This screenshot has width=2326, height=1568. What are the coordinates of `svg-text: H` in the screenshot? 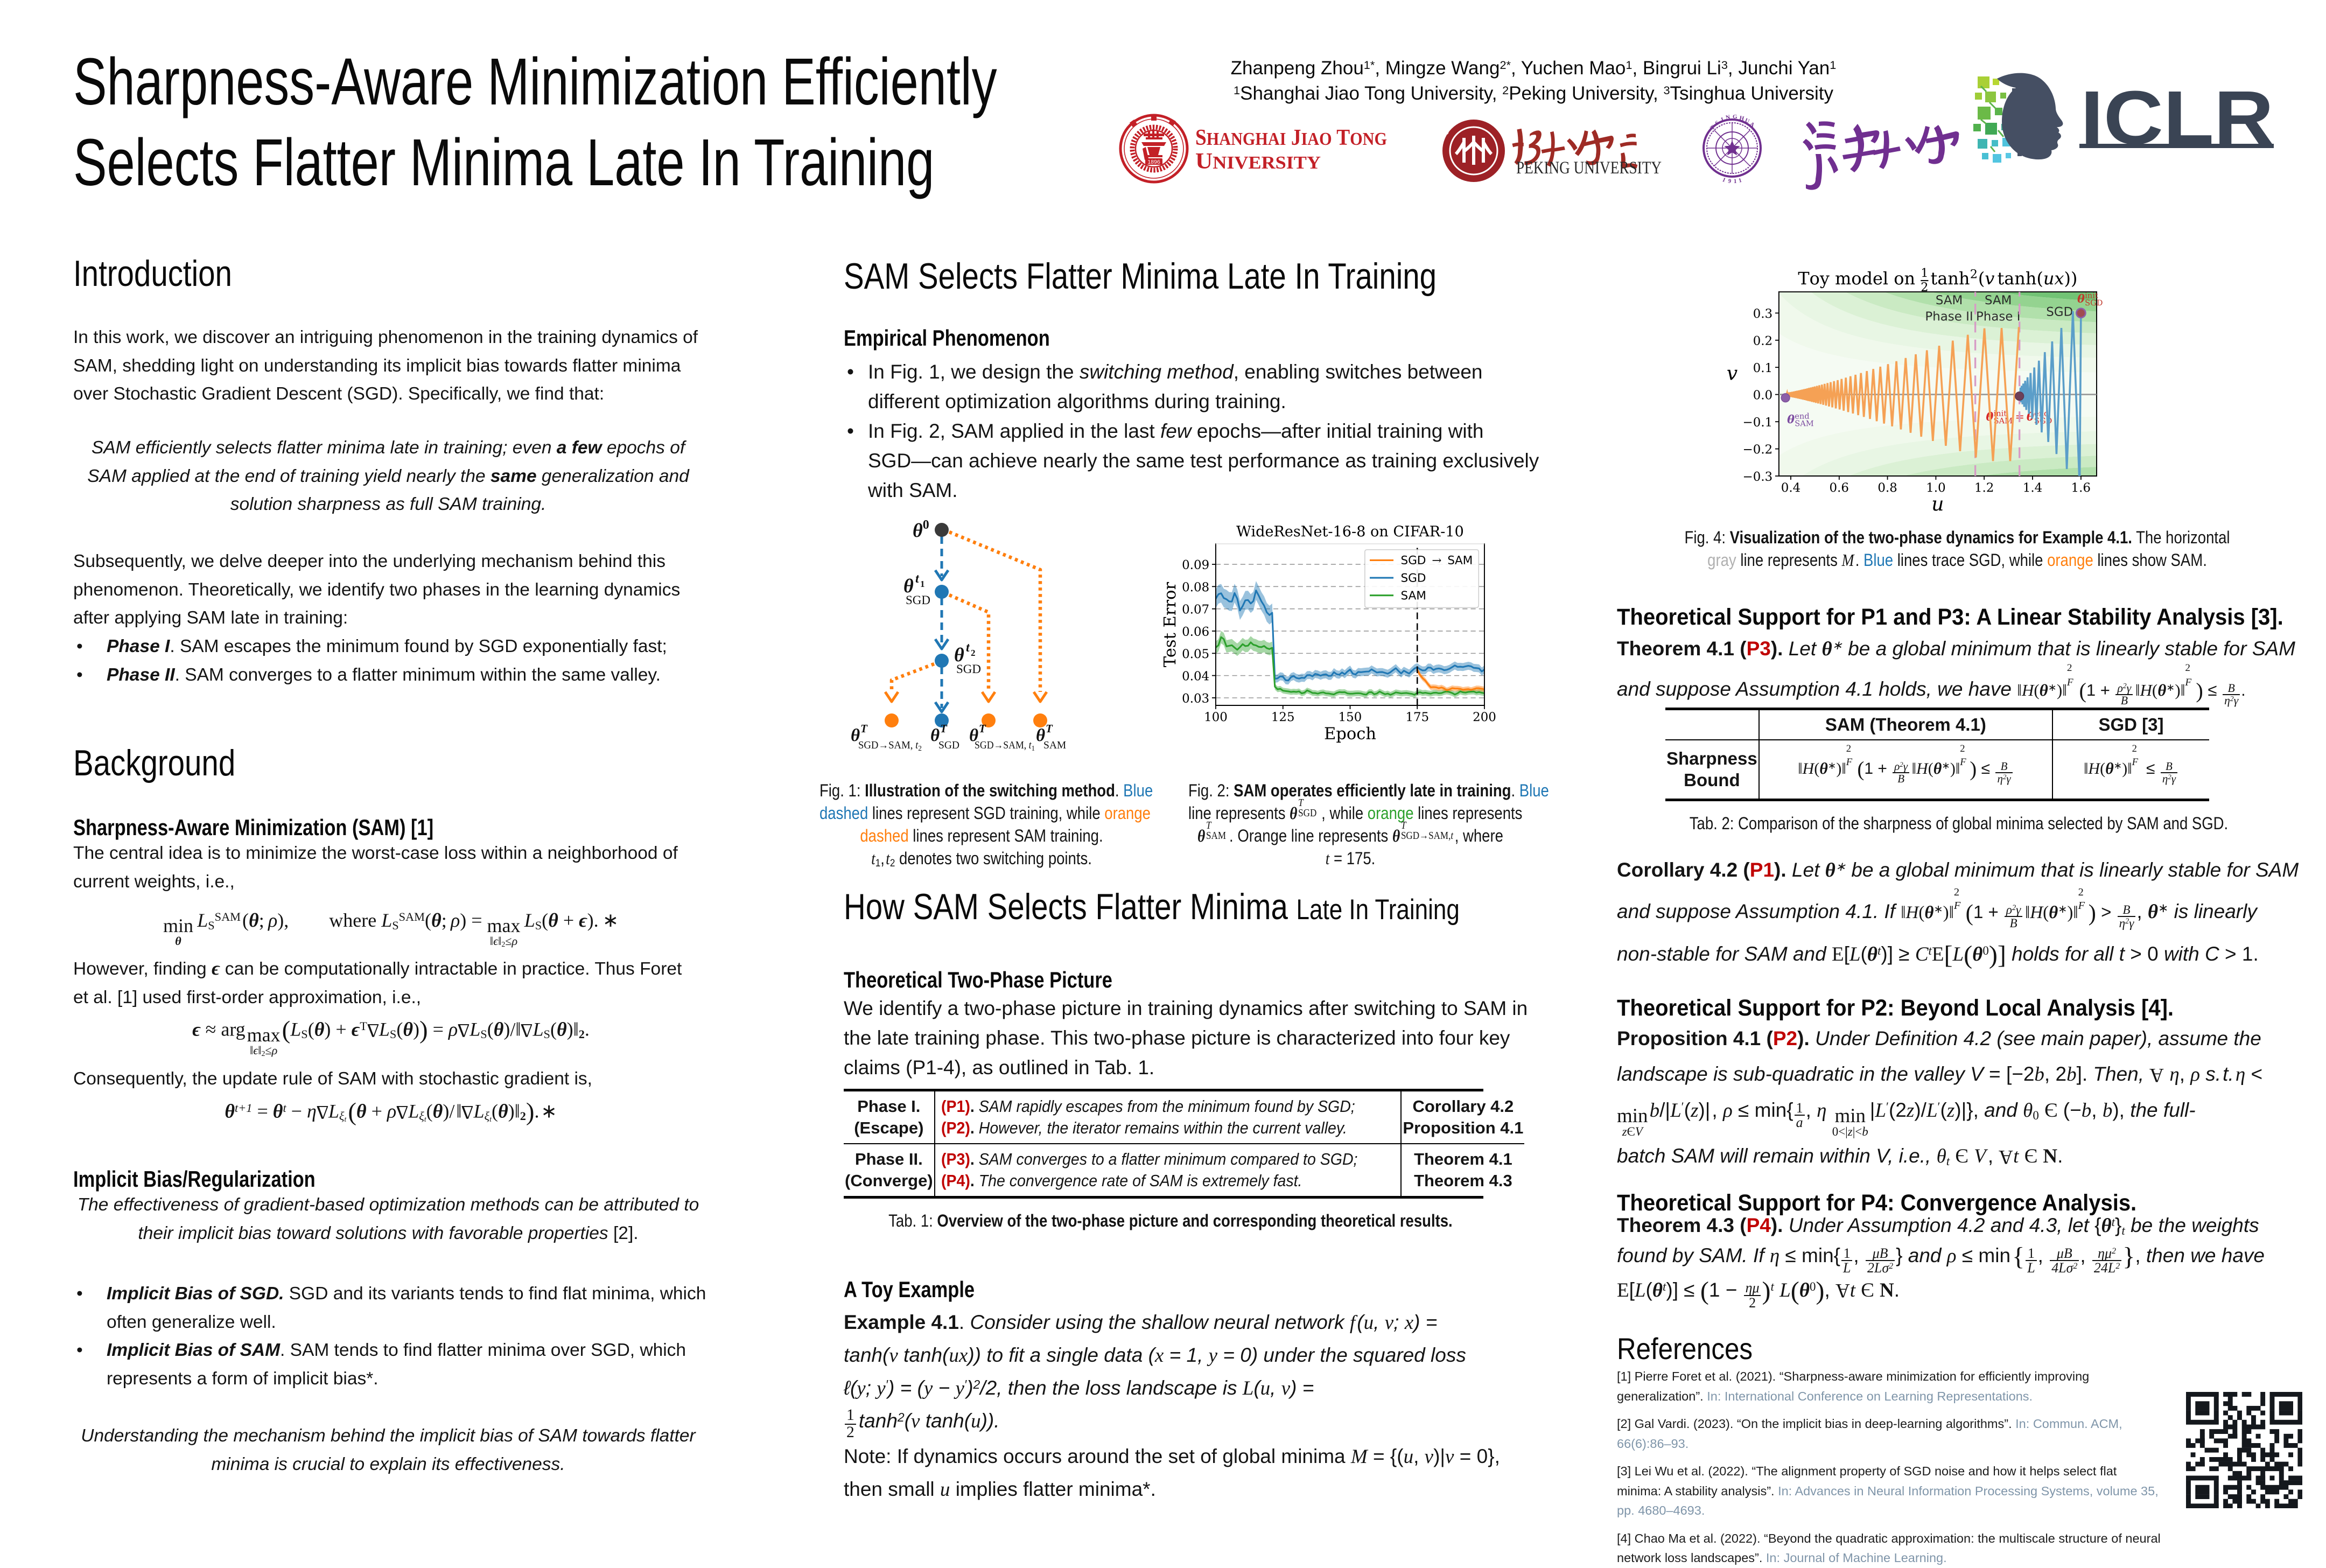 It's located at (1742, 118).